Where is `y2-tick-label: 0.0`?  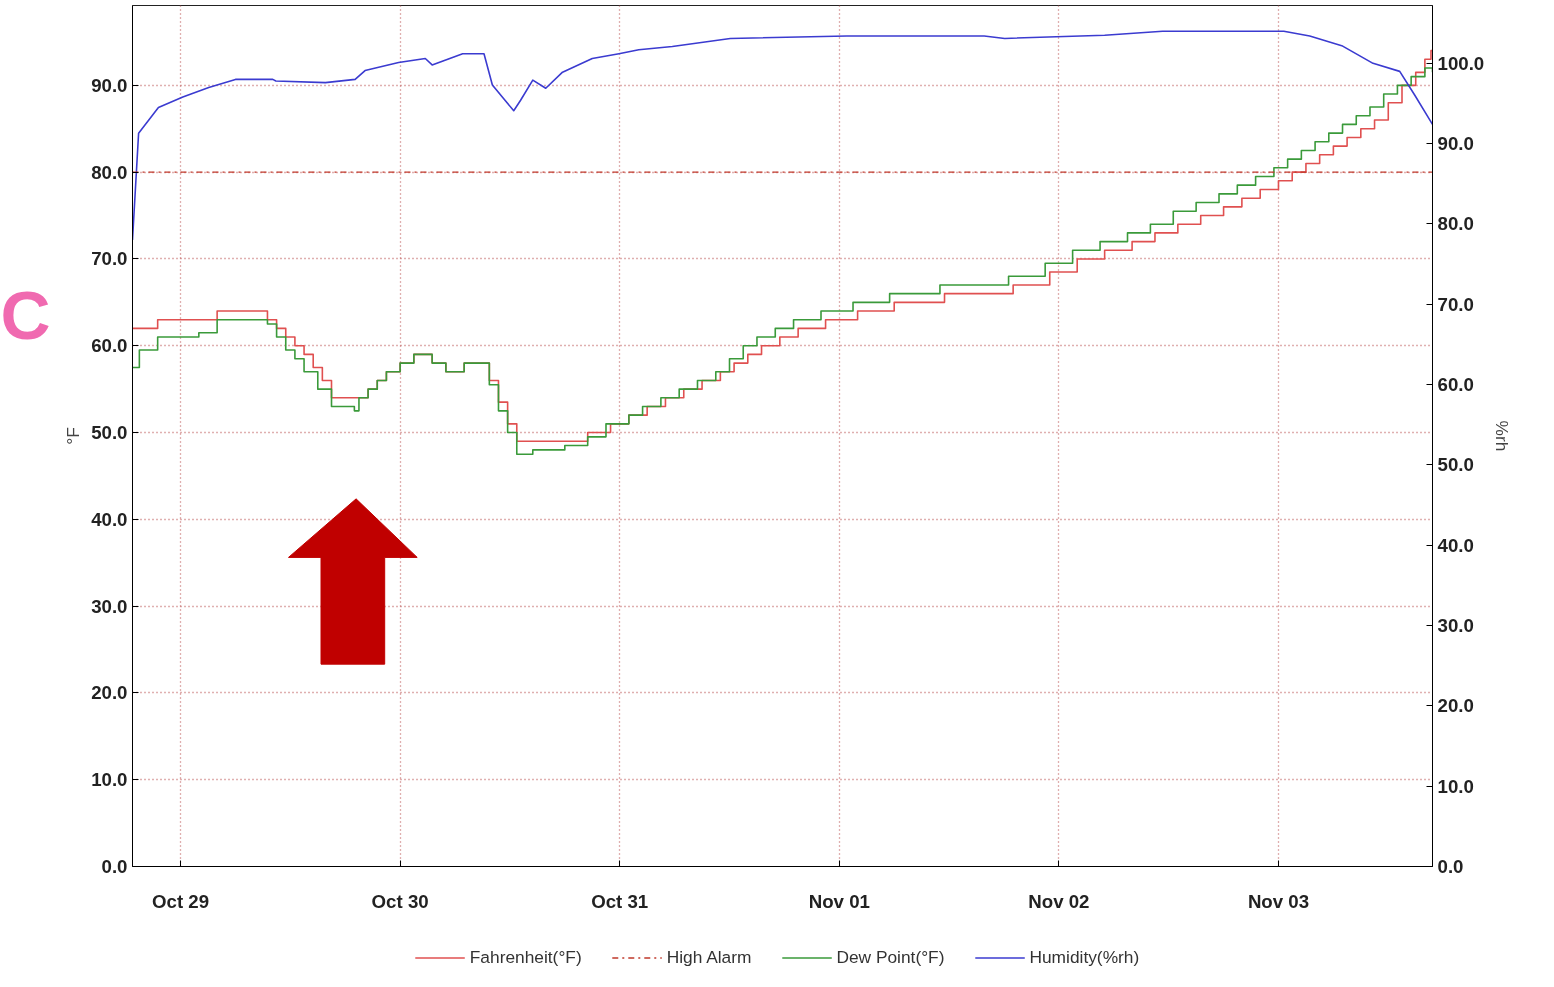
y2-tick-label: 0.0 is located at coordinates (1450, 866).